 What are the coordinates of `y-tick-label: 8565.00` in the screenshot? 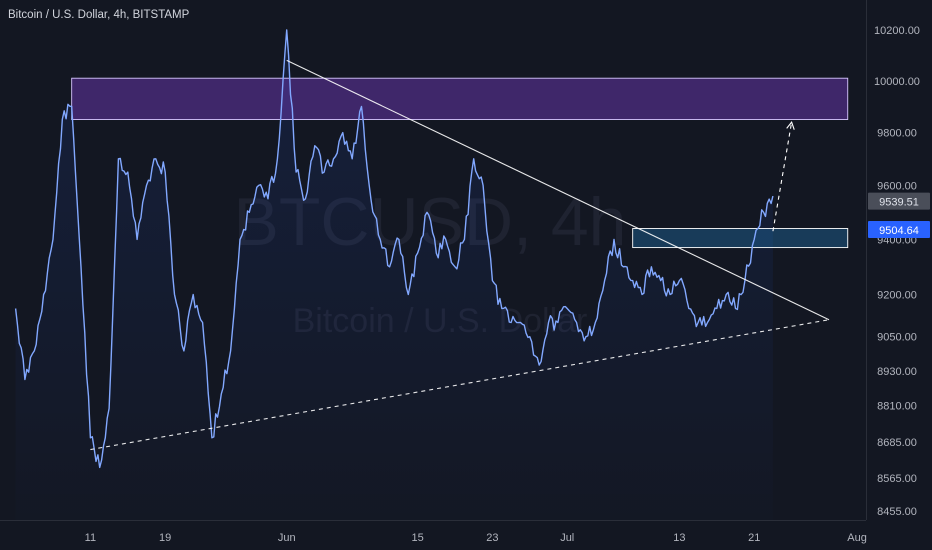 It's located at (897, 479).